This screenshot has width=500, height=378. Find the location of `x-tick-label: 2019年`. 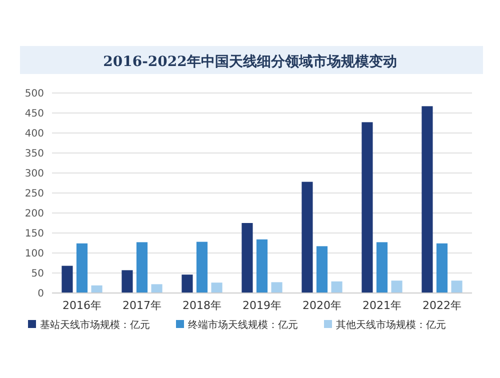

x-tick-label: 2019年 is located at coordinates (262, 305).